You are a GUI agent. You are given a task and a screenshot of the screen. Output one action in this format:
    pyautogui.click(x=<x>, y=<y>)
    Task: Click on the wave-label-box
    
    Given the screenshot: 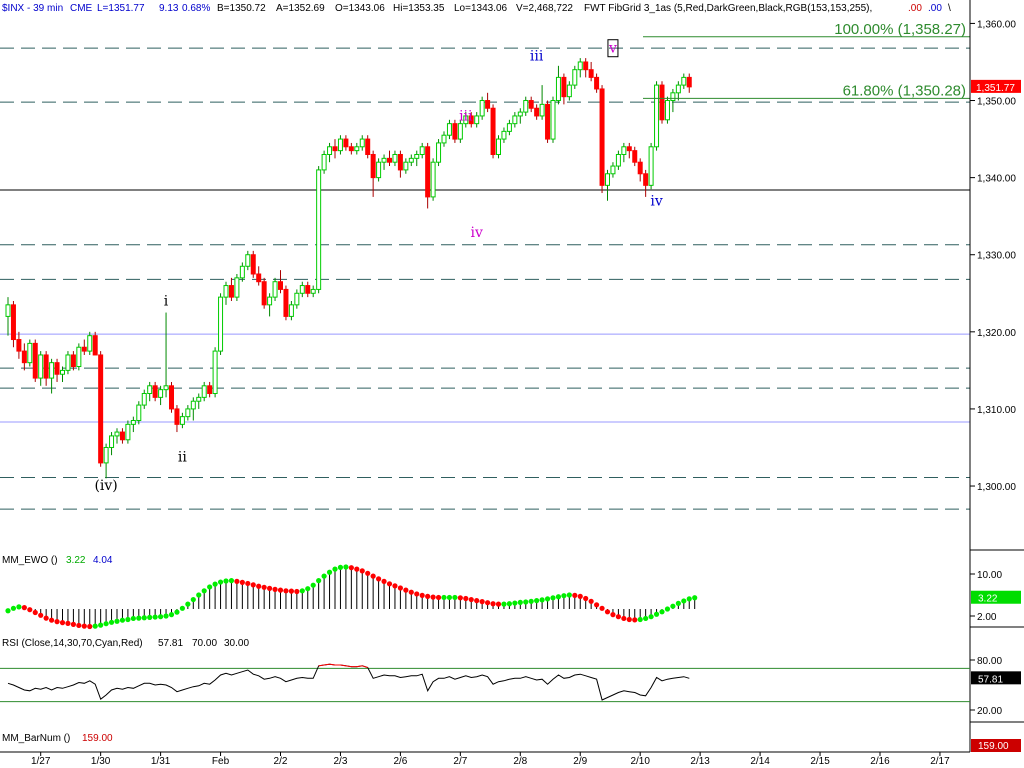 What is the action you would take?
    pyautogui.click(x=613, y=48)
    